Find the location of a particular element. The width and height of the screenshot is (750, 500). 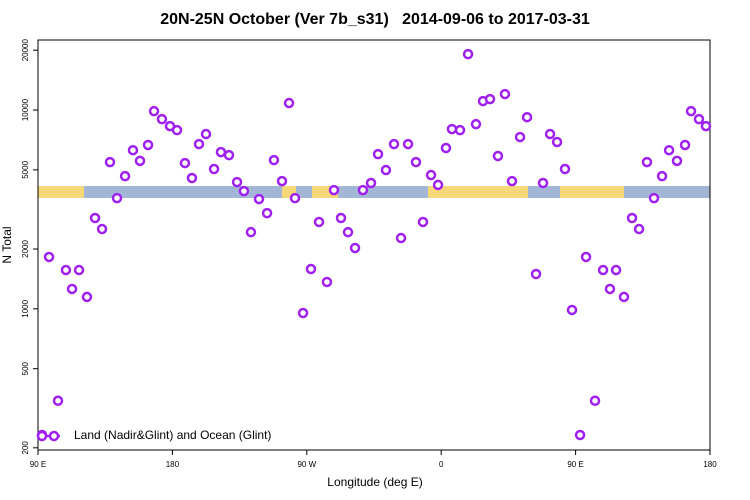

y-tick-label: 10000 is located at coordinates (25, 109).